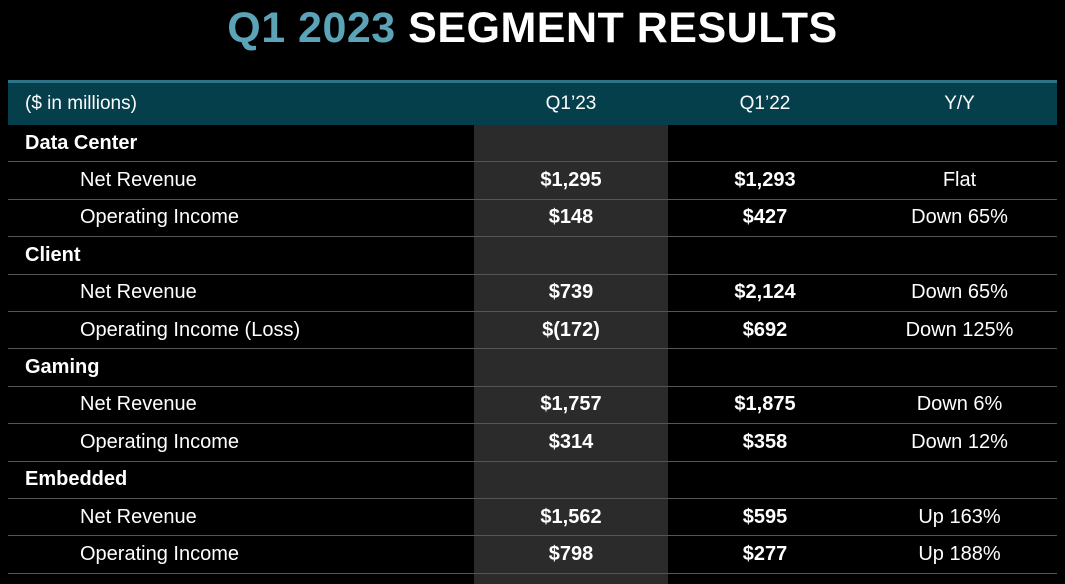  What do you see at coordinates (311, 28) in the screenshot?
I see `title-quarter: Q1 2023` at bounding box center [311, 28].